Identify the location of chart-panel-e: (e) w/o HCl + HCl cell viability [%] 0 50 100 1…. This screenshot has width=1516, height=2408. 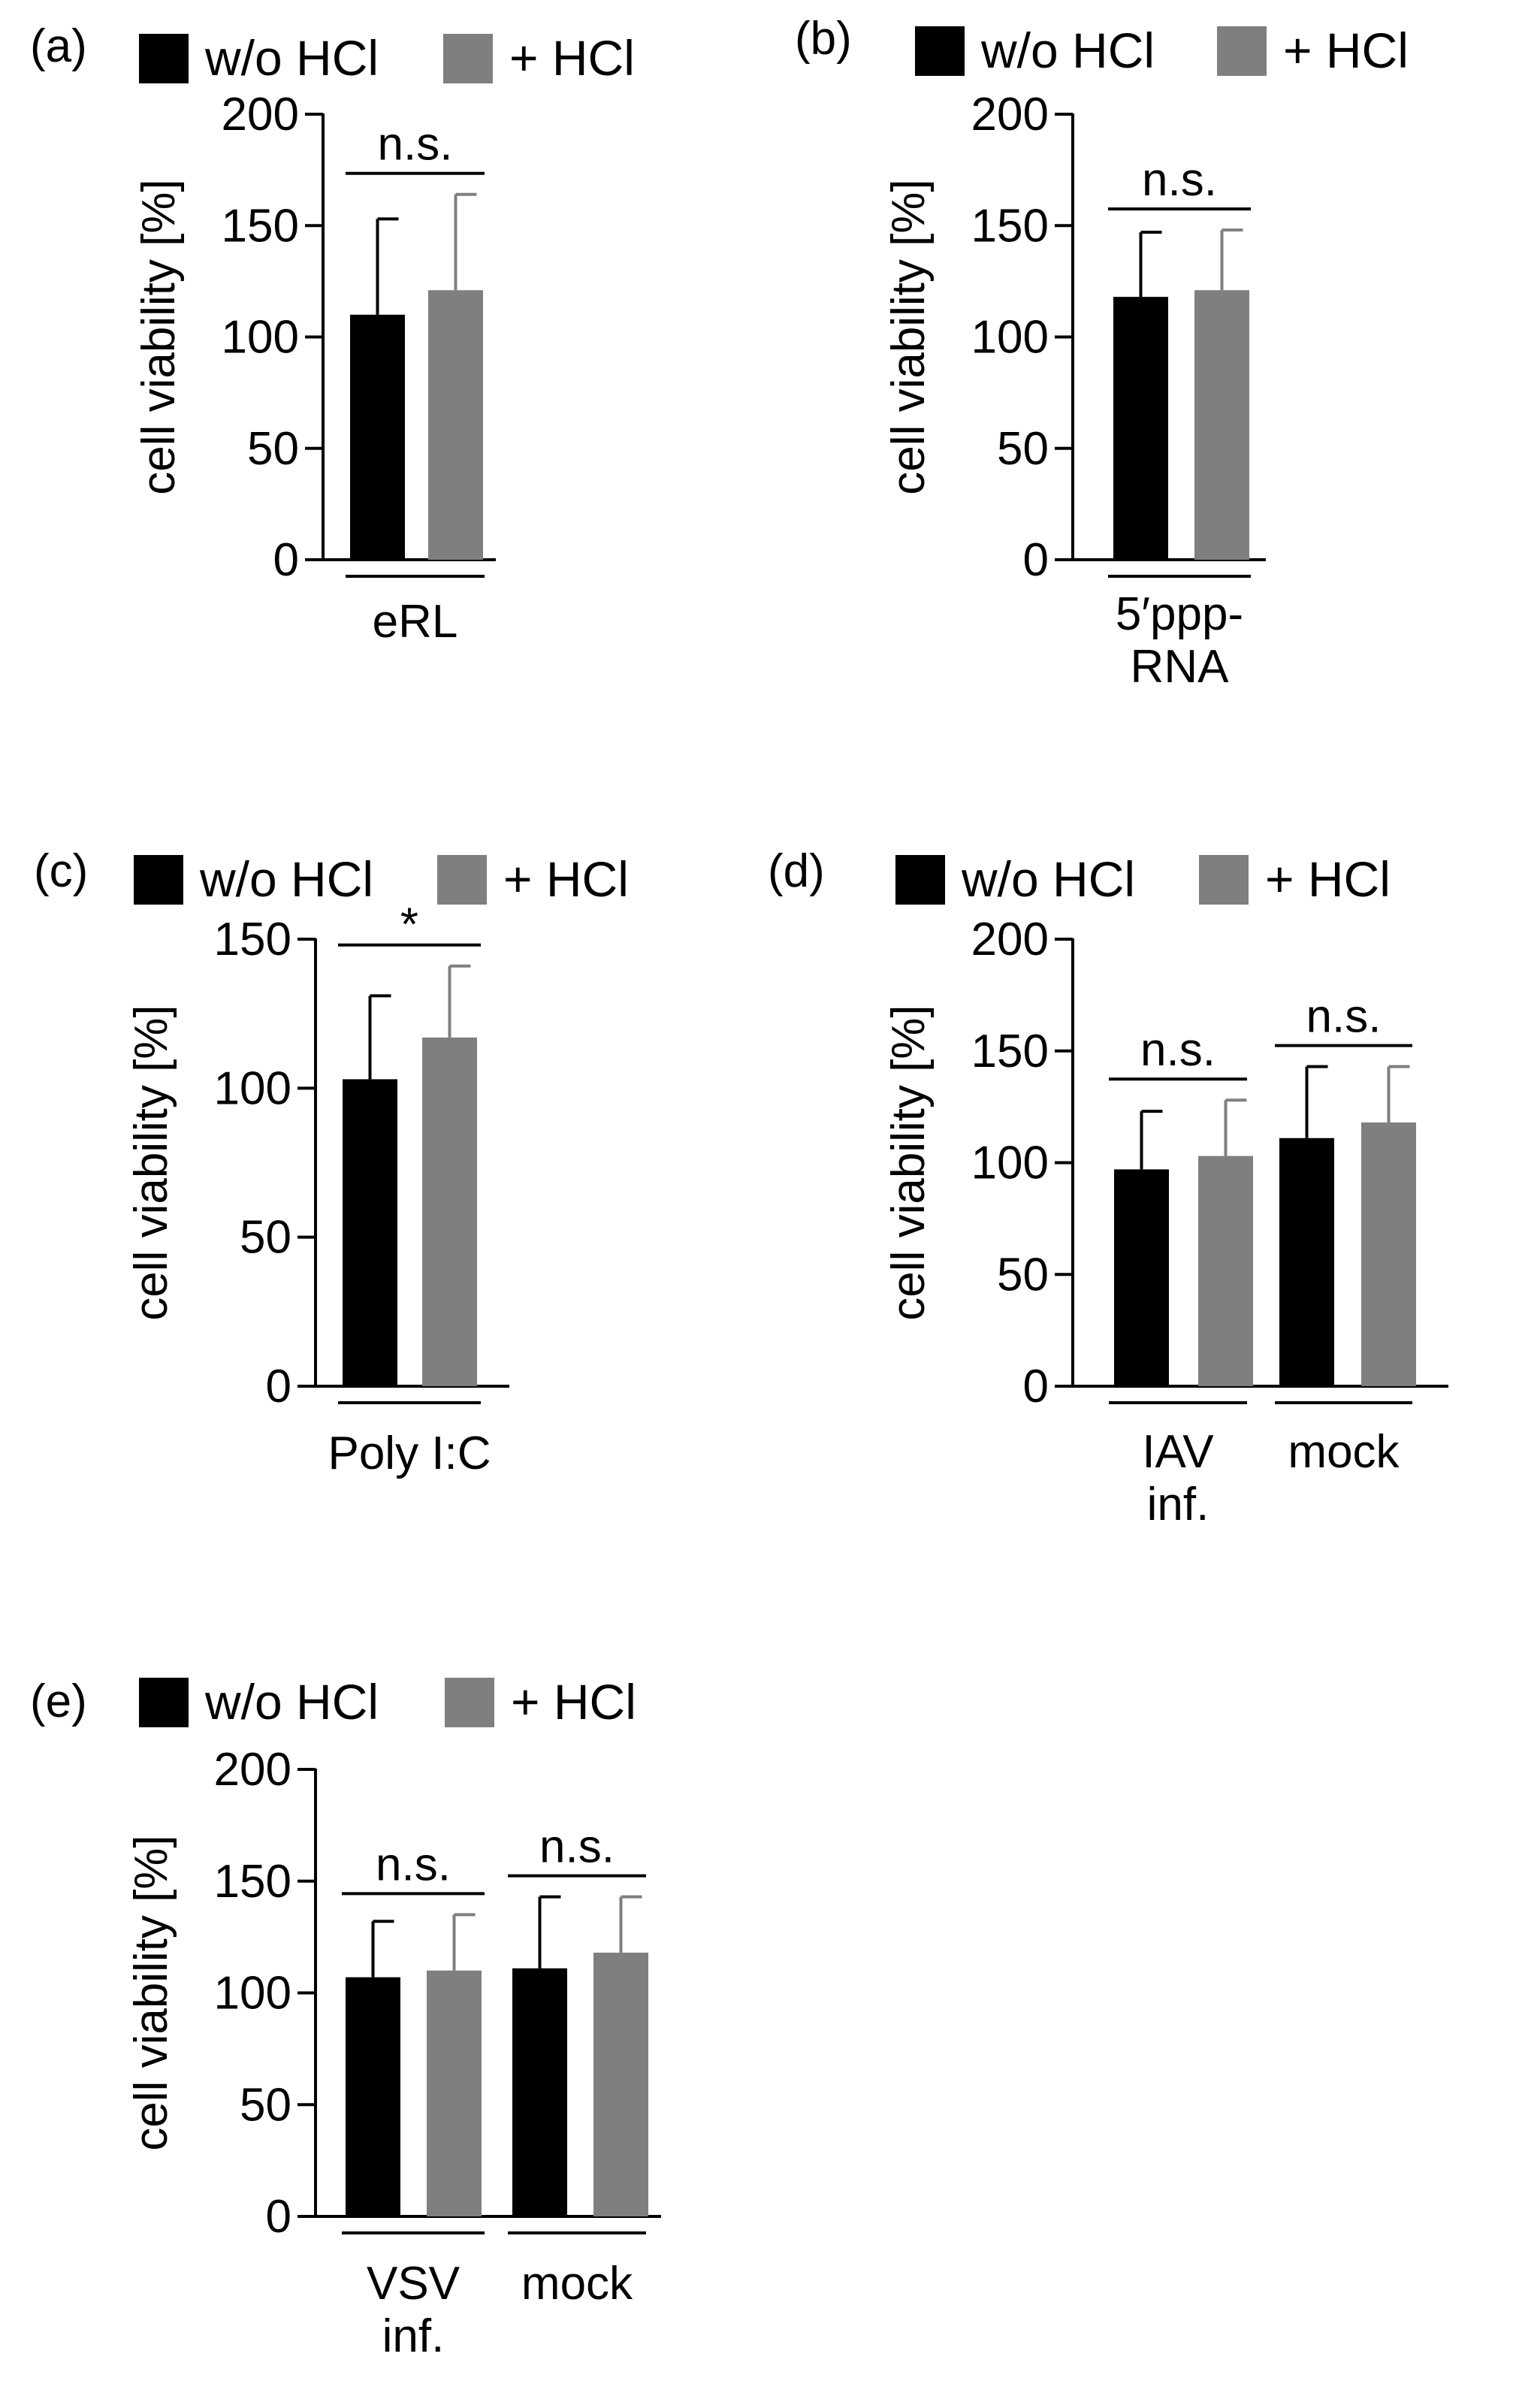
(345, 2018).